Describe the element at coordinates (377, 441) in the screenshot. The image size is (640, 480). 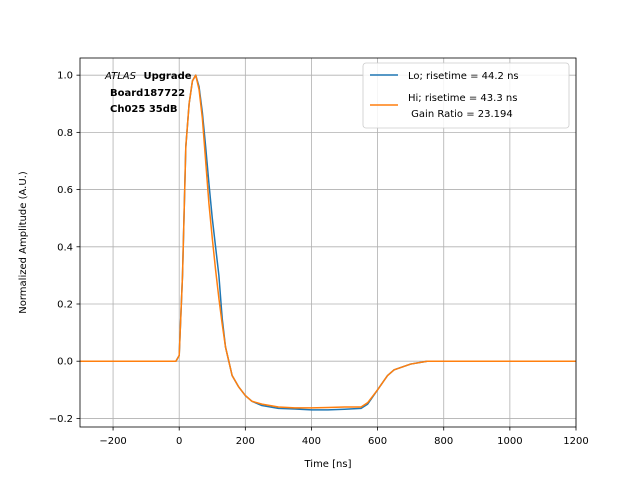
I see `x-tick-label: 600` at that location.